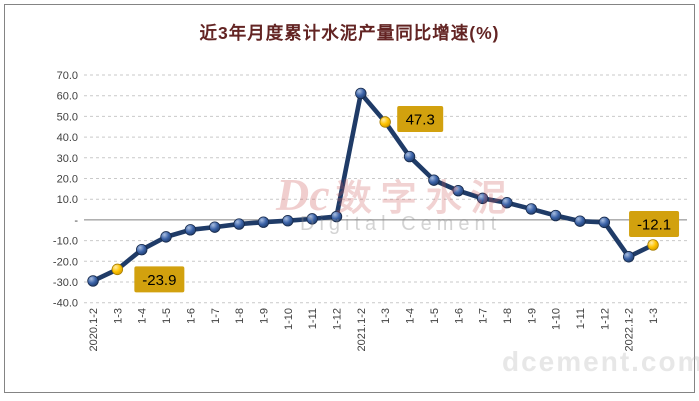  Describe the element at coordinates (67, 97) in the screenshot. I see `y-axis-tick-label: 60.0` at that location.